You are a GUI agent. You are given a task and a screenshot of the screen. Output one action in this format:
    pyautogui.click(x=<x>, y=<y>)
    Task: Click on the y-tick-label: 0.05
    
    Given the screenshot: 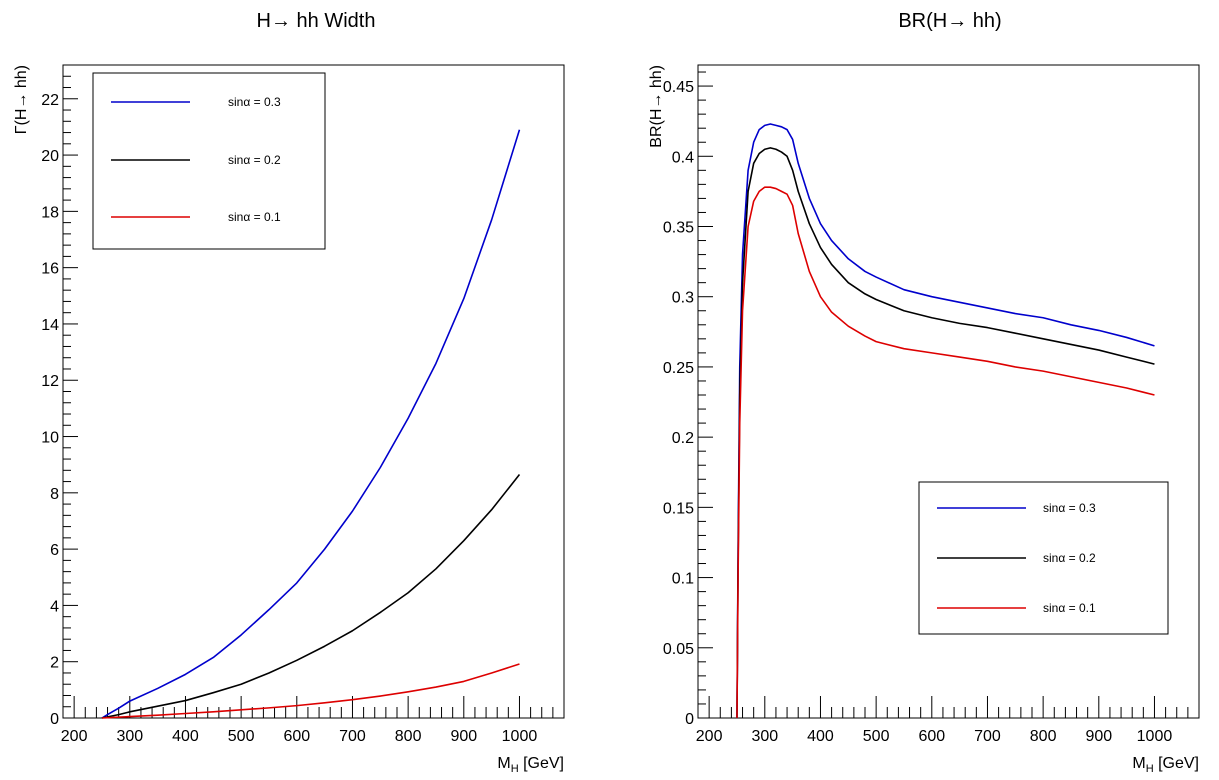 What is the action you would take?
    pyautogui.click(x=678, y=649)
    